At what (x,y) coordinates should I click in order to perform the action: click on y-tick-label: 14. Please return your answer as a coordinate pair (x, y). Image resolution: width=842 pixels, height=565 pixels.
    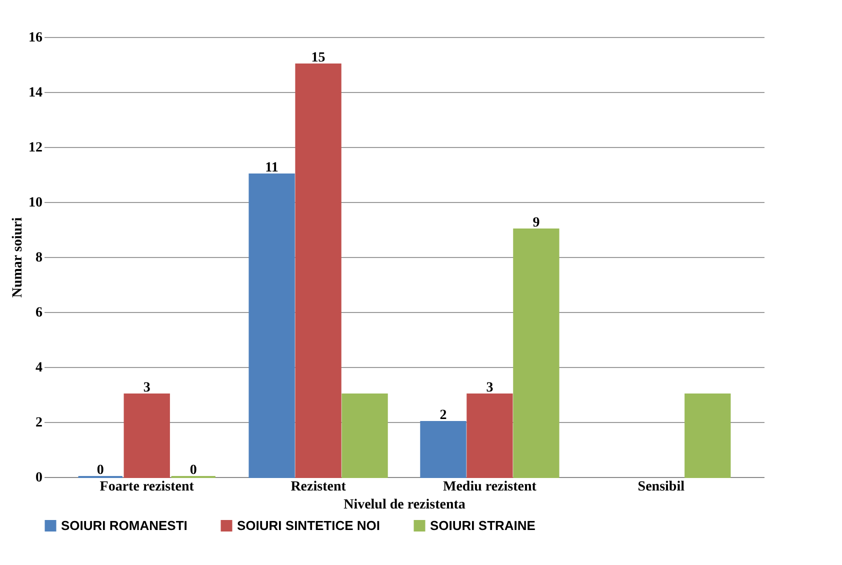
    Looking at the image, I should click on (35, 93).